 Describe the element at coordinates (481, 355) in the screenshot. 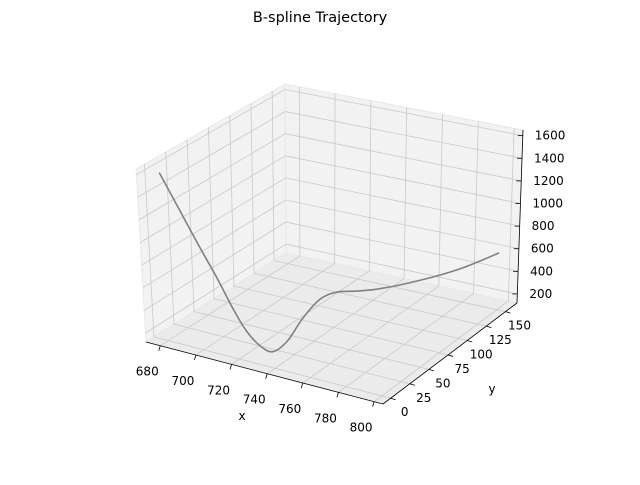

I see `y-tick-label: 100` at that location.